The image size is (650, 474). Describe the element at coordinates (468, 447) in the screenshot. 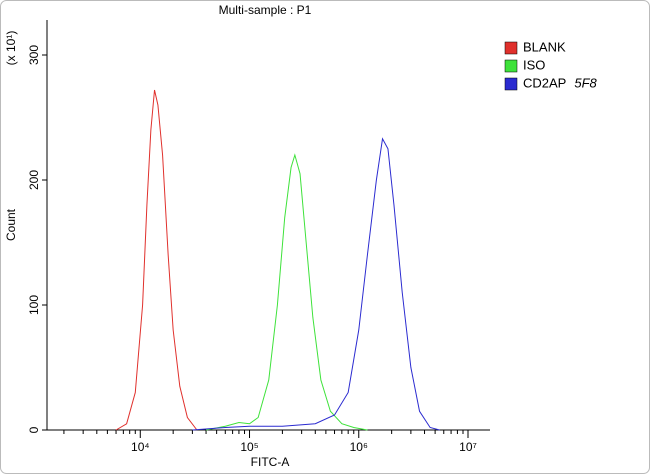

I see `x-tick-label: 10⁷` at that location.